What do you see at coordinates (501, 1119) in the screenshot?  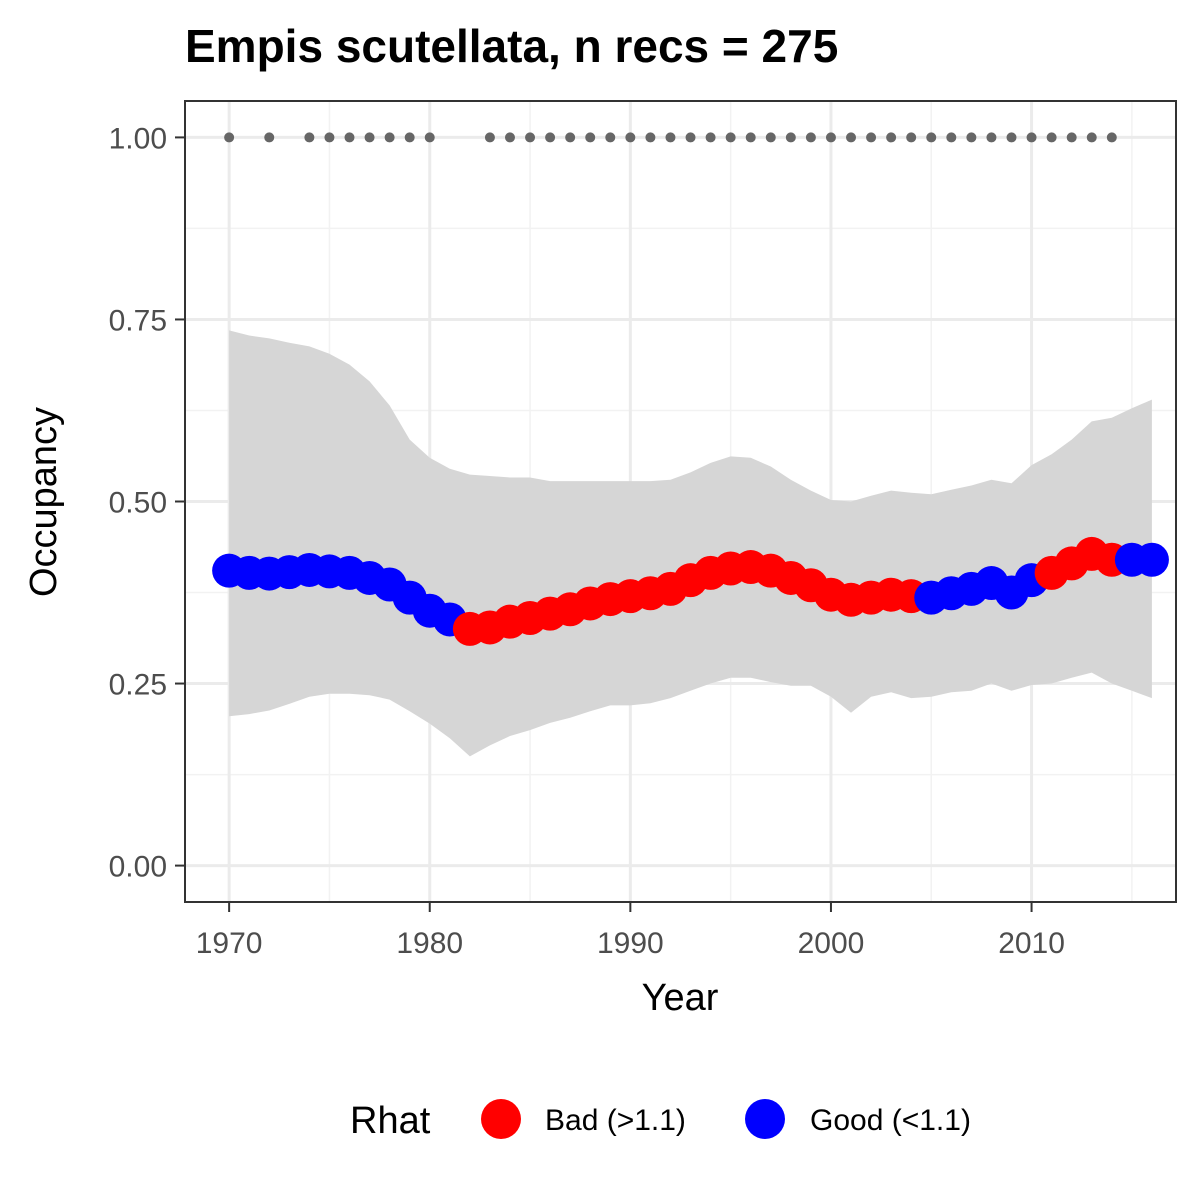 I see `legend-key-bad` at bounding box center [501, 1119].